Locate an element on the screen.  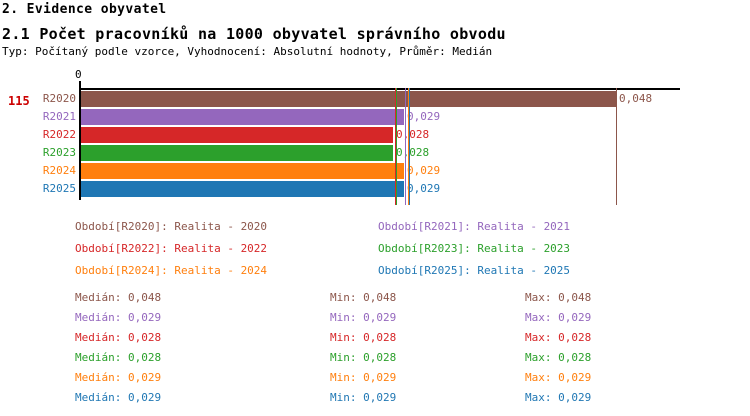
bar-category-label: R2022 is located at coordinates (59, 134).